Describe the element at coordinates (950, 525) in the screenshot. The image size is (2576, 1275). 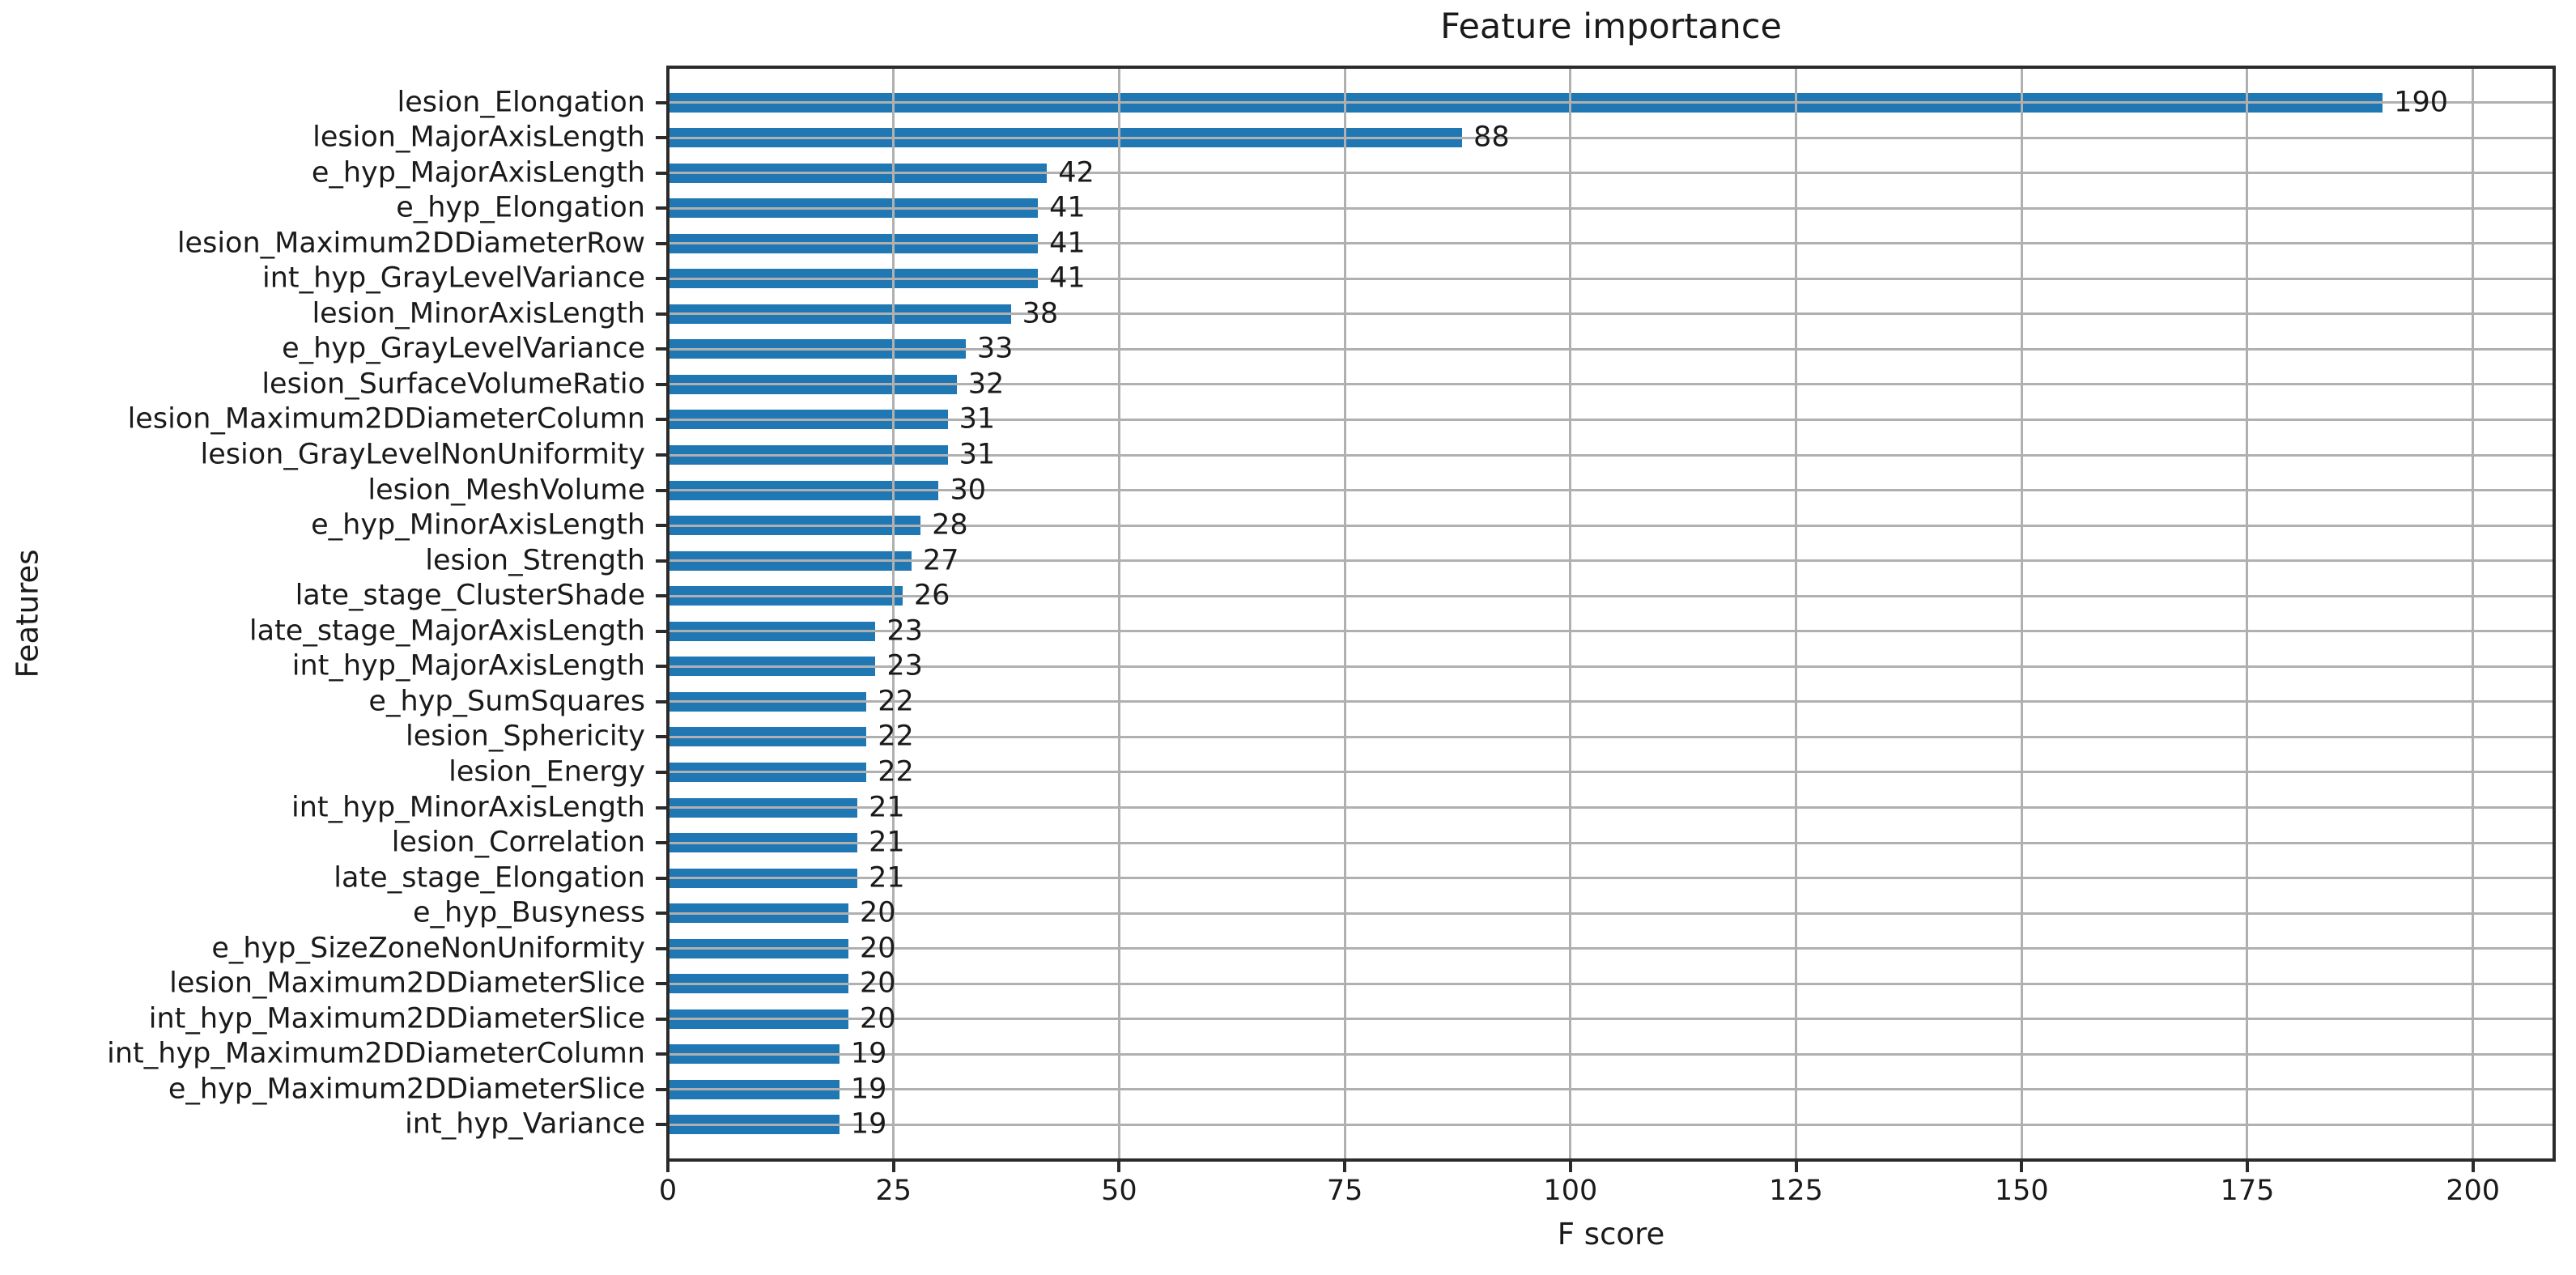
I see `bar-value-label: 28` at that location.